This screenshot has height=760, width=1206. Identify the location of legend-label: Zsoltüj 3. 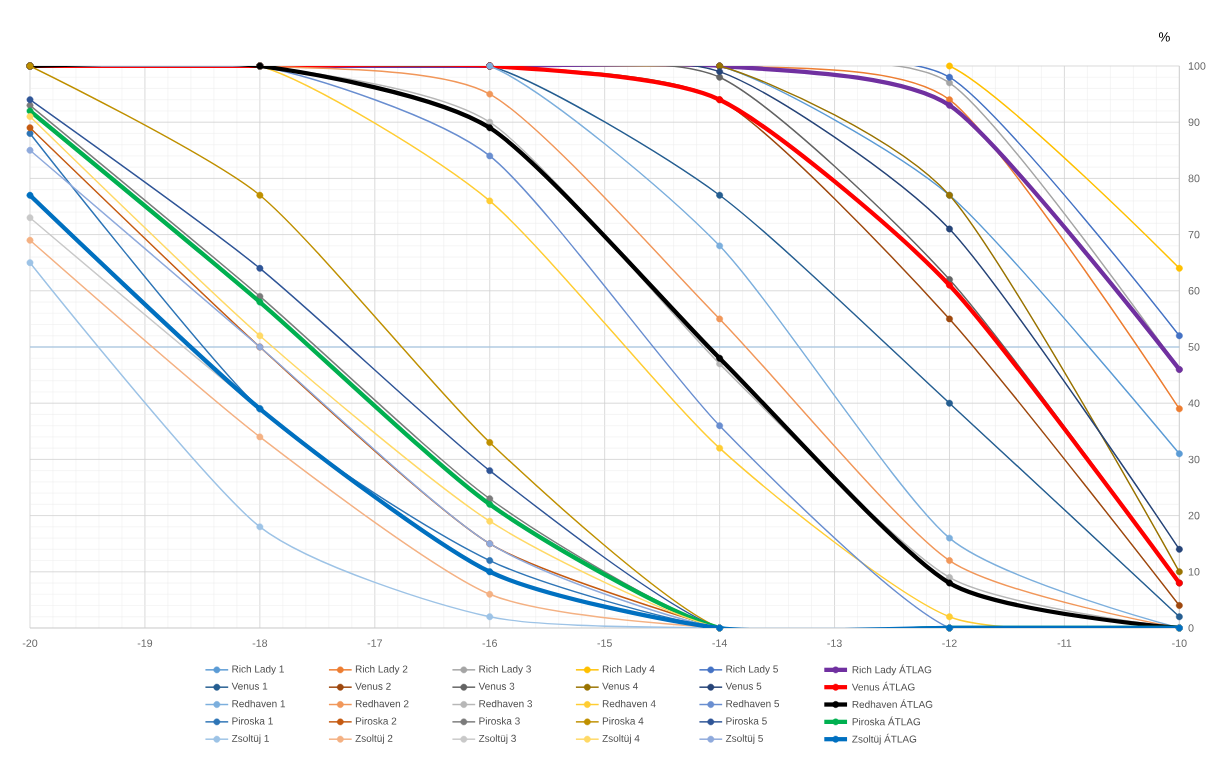
(497, 739).